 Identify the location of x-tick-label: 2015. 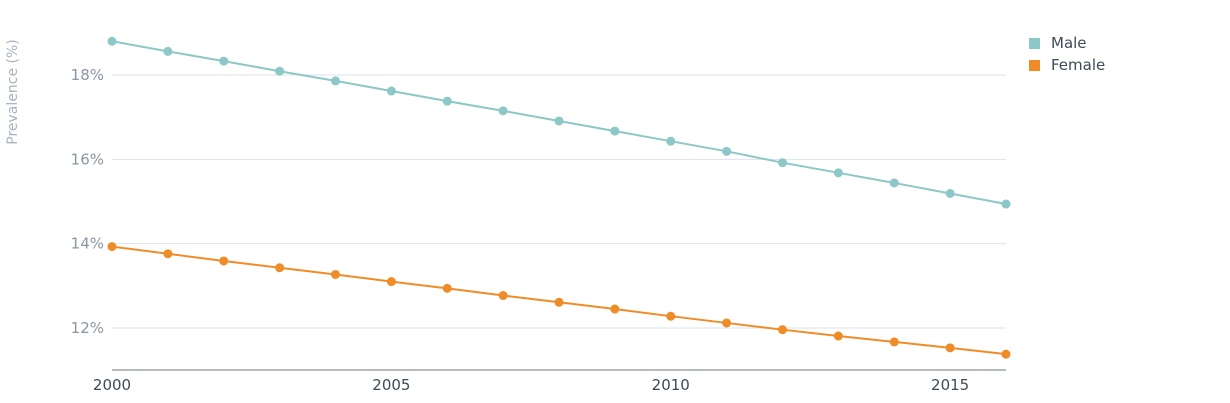
(950, 385).